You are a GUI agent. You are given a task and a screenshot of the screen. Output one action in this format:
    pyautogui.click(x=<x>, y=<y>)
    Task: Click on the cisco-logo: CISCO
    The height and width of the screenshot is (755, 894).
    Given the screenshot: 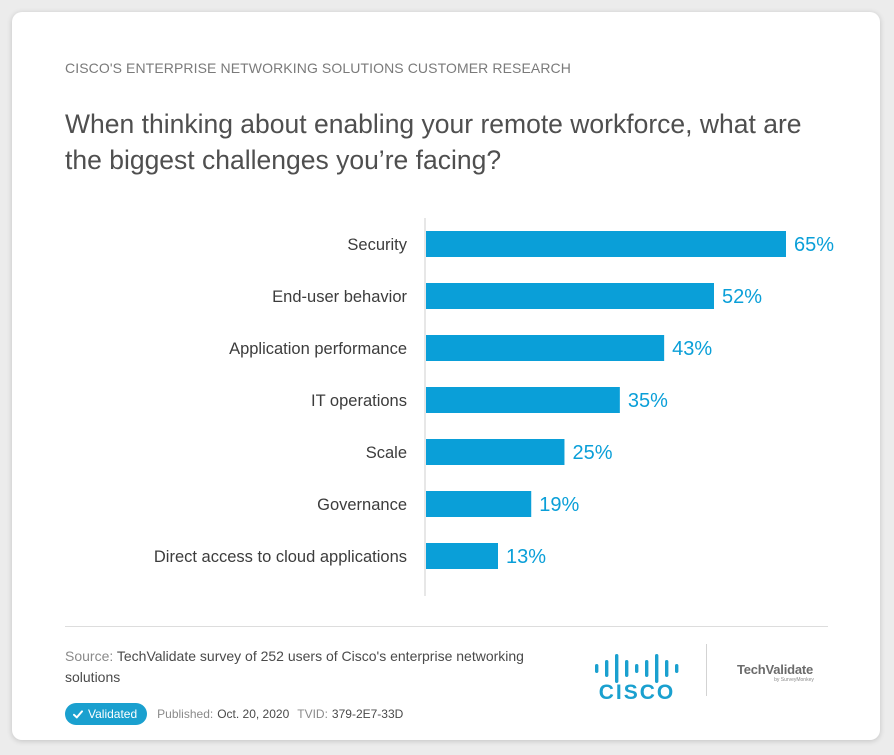 What is the action you would take?
    pyautogui.click(x=644, y=676)
    